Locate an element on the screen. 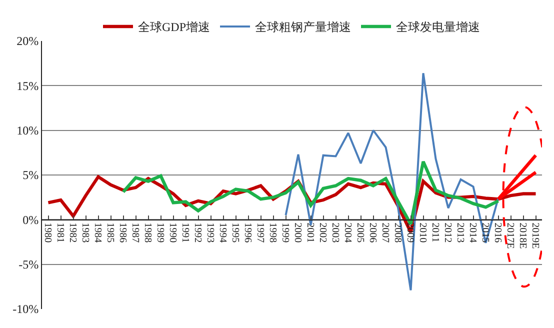  x-tick-label: 1997 is located at coordinates (260, 232).